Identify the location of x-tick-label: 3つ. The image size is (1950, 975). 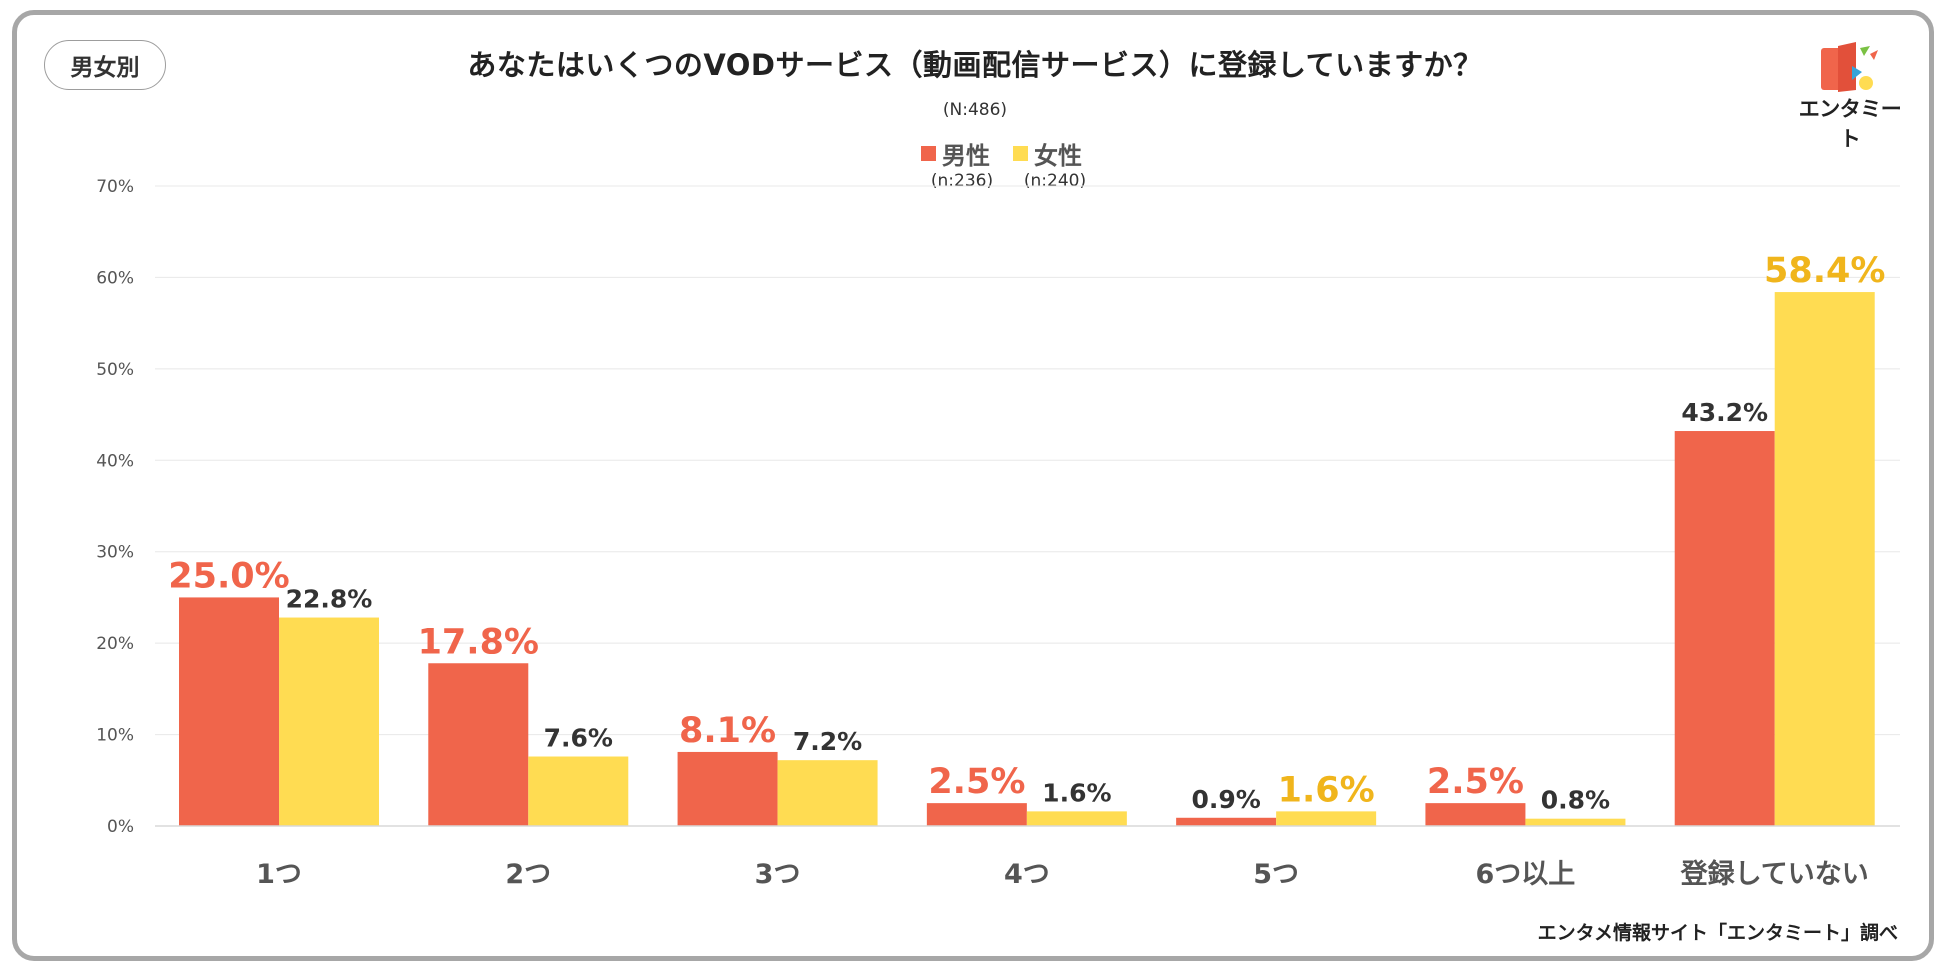
(778, 874).